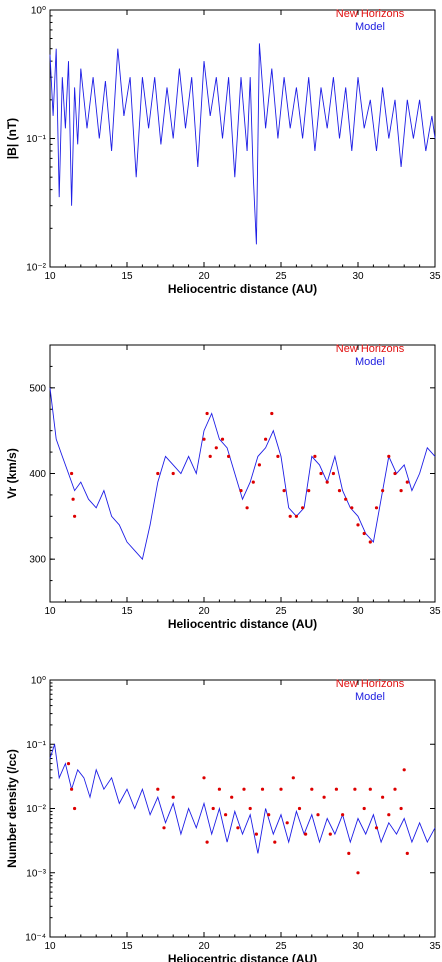 This screenshot has width=442, height=962. I want to click on y-axis-title: Number density (/cc), so click(12, 808).